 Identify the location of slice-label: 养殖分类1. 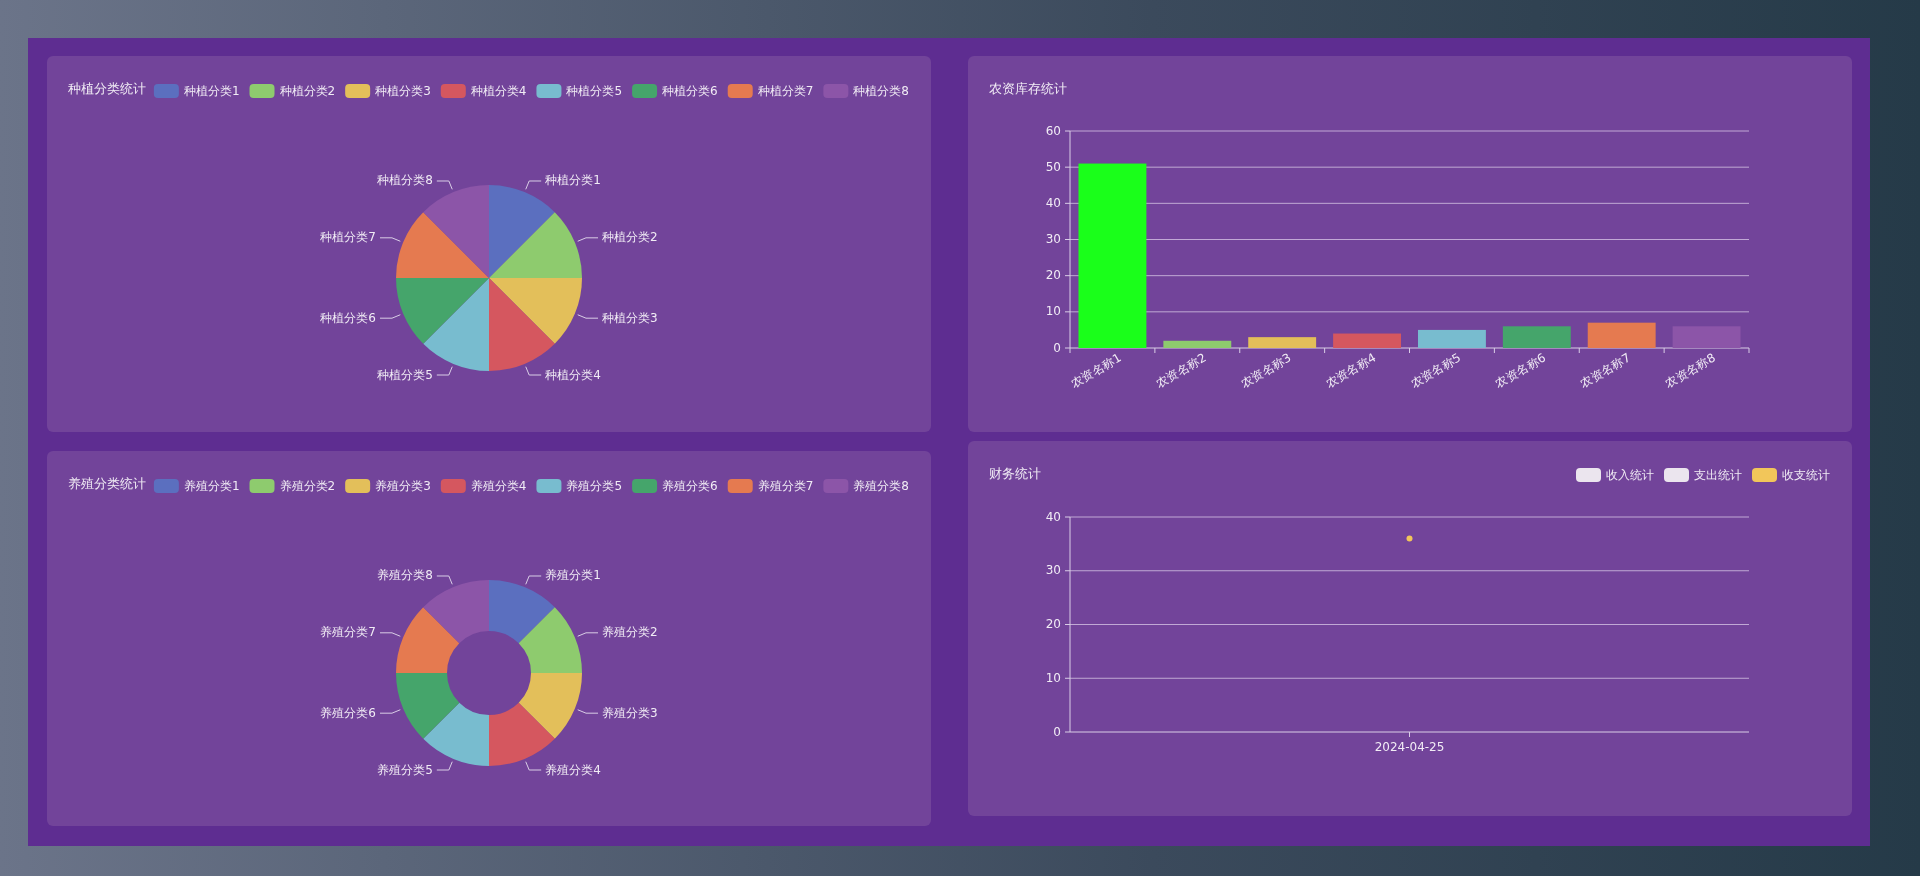
(573, 575).